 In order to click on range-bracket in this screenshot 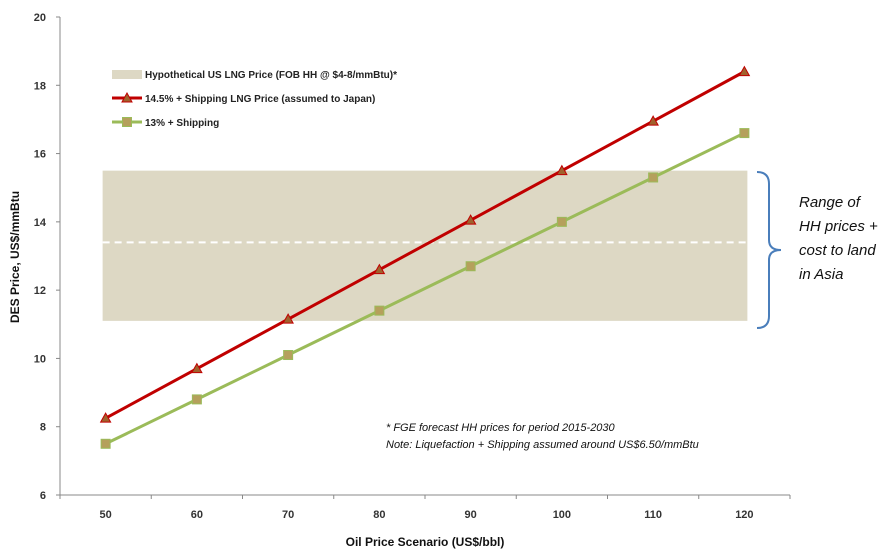, I will do `click(769, 250)`.